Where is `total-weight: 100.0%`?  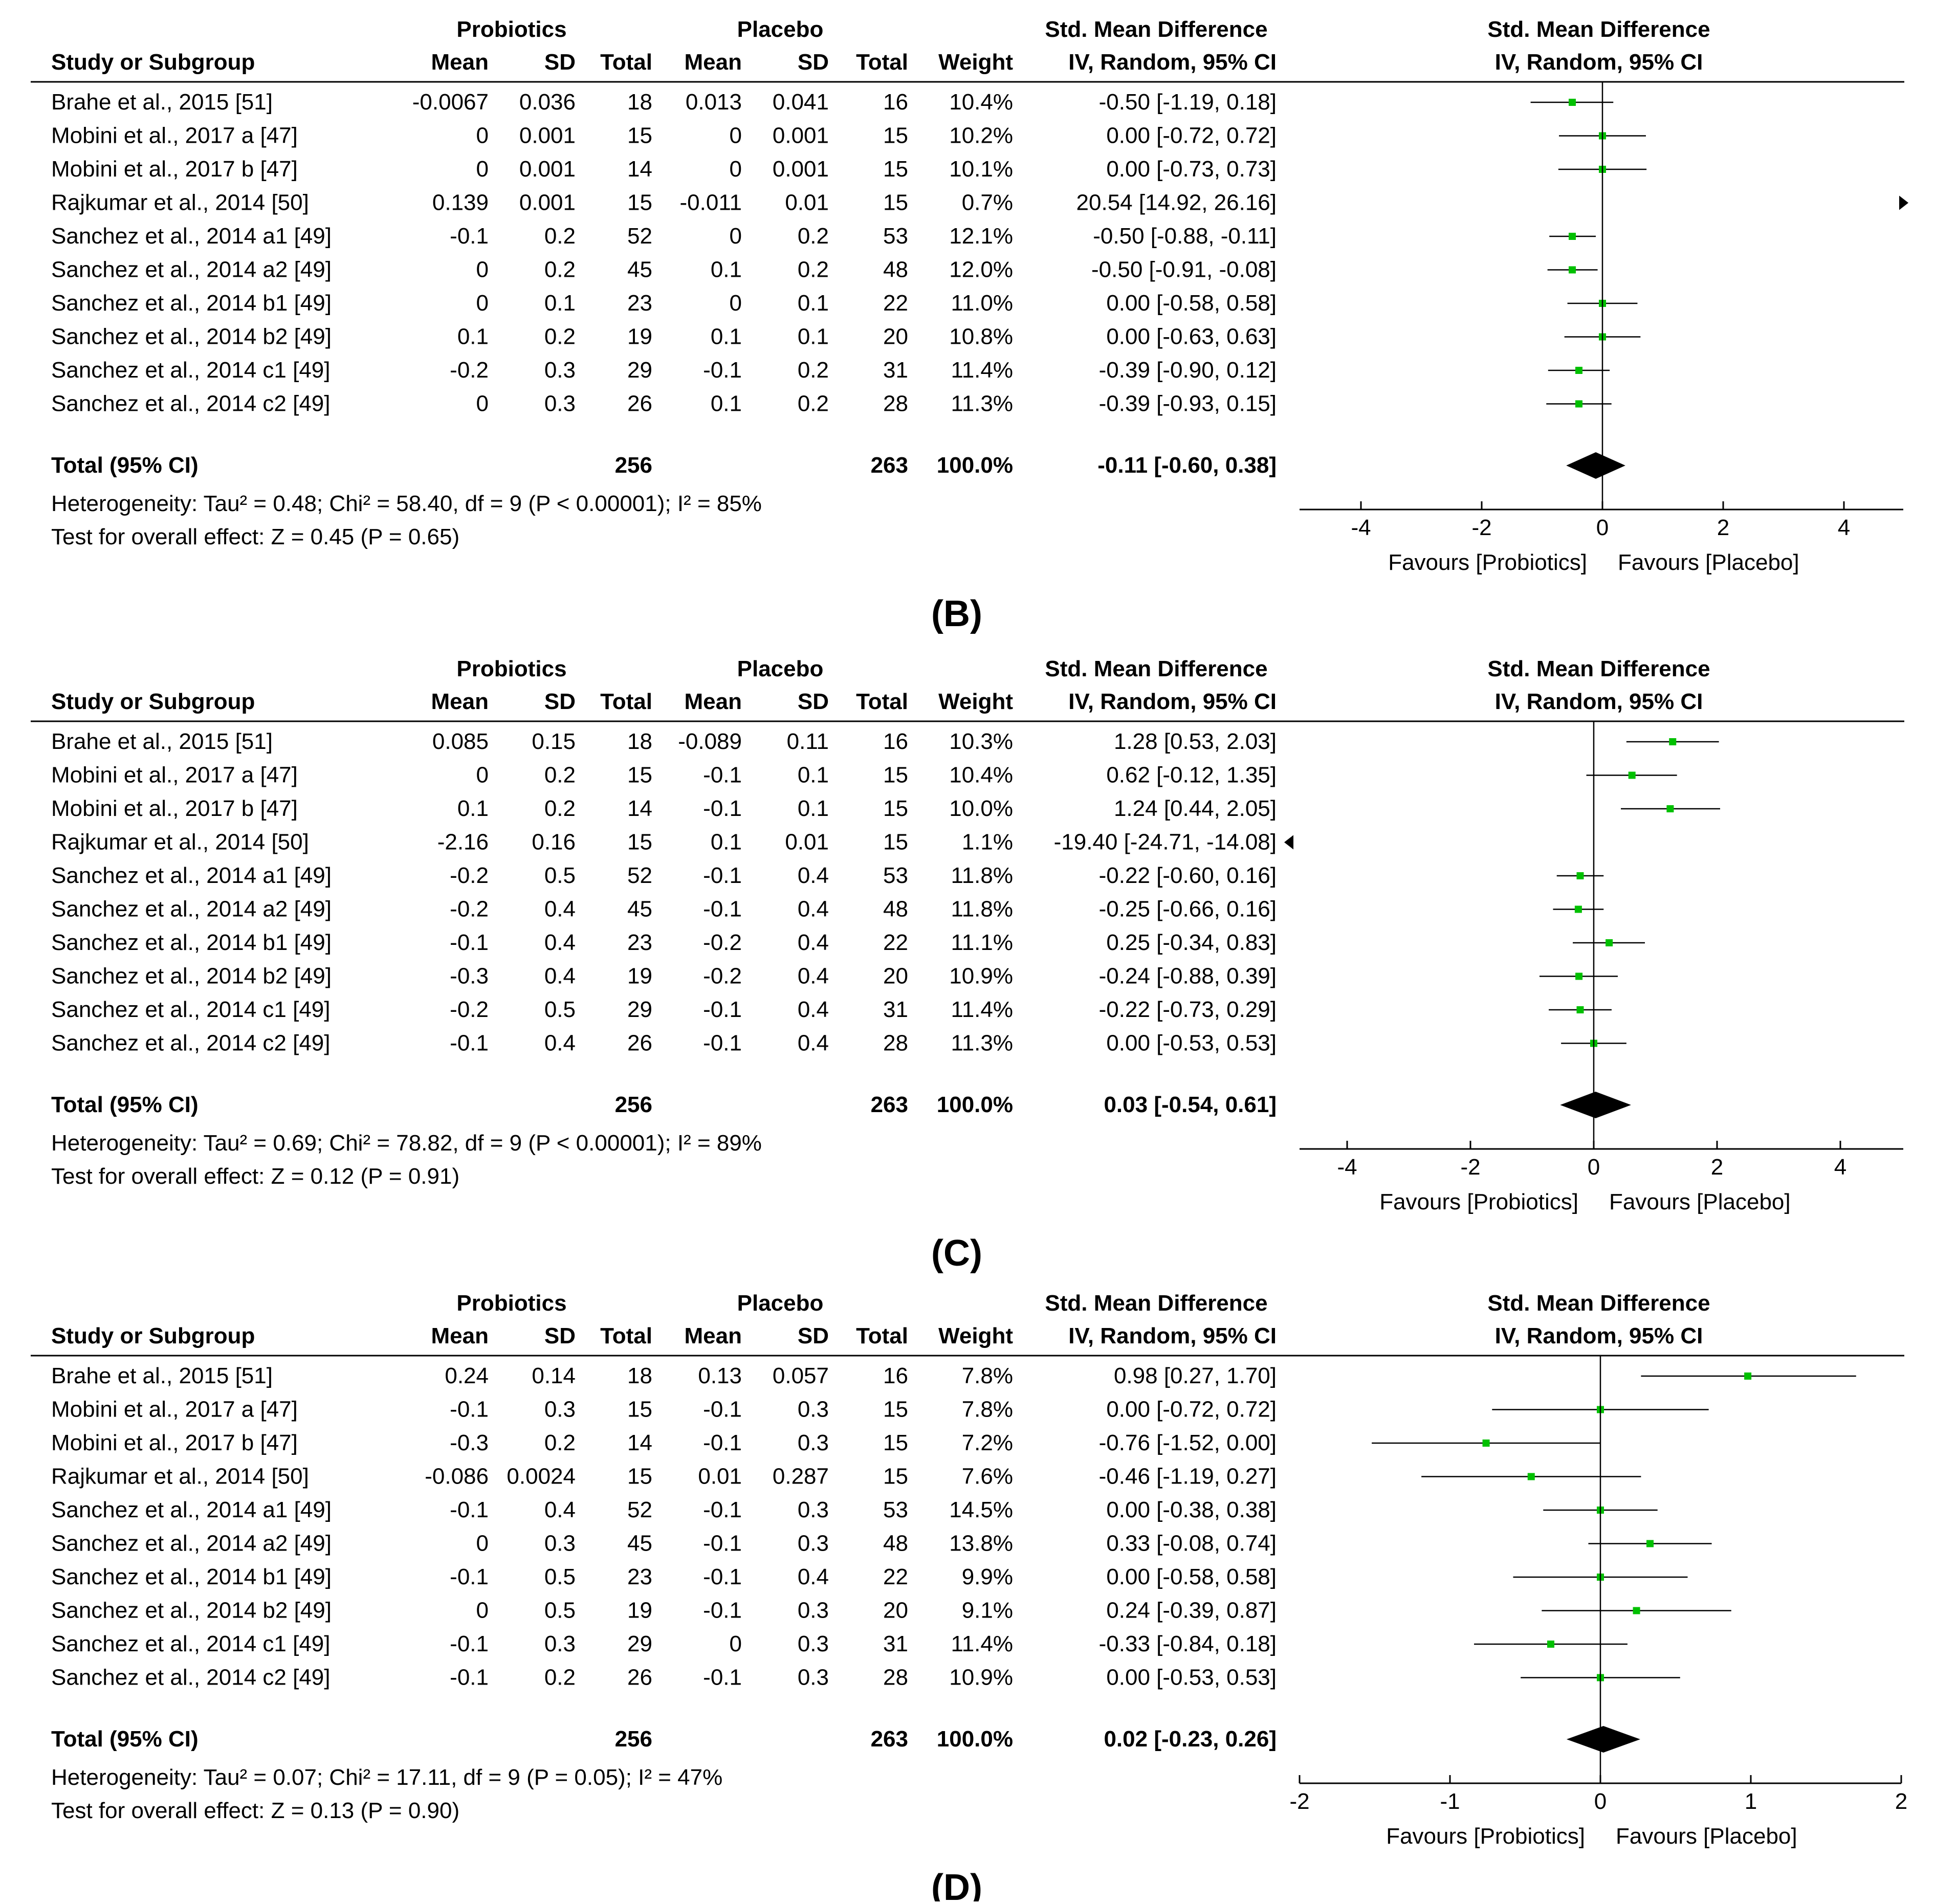
total-weight: 100.0% is located at coordinates (975, 1739).